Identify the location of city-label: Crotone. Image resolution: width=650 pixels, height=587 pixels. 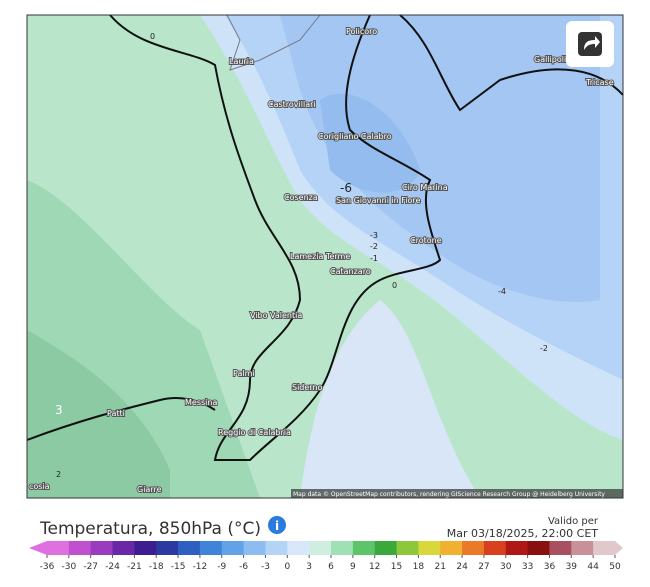
(426, 240).